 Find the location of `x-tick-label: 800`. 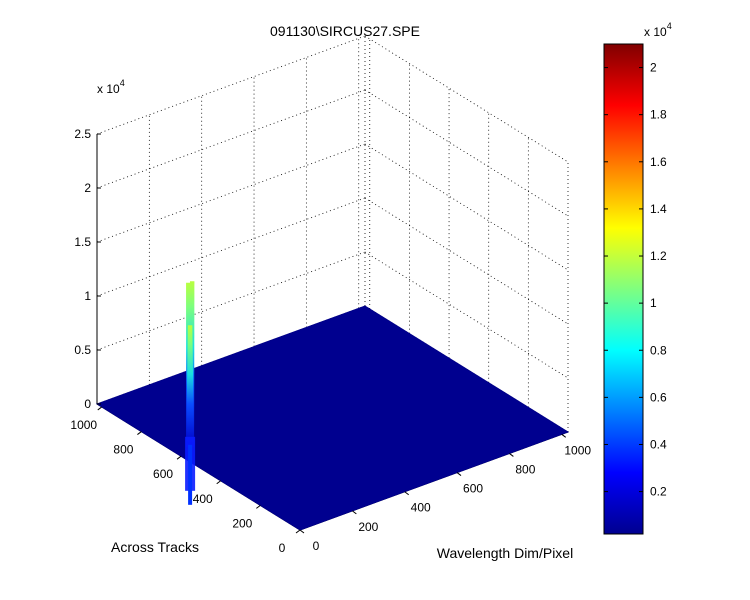

x-tick-label: 800 is located at coordinates (525, 469).